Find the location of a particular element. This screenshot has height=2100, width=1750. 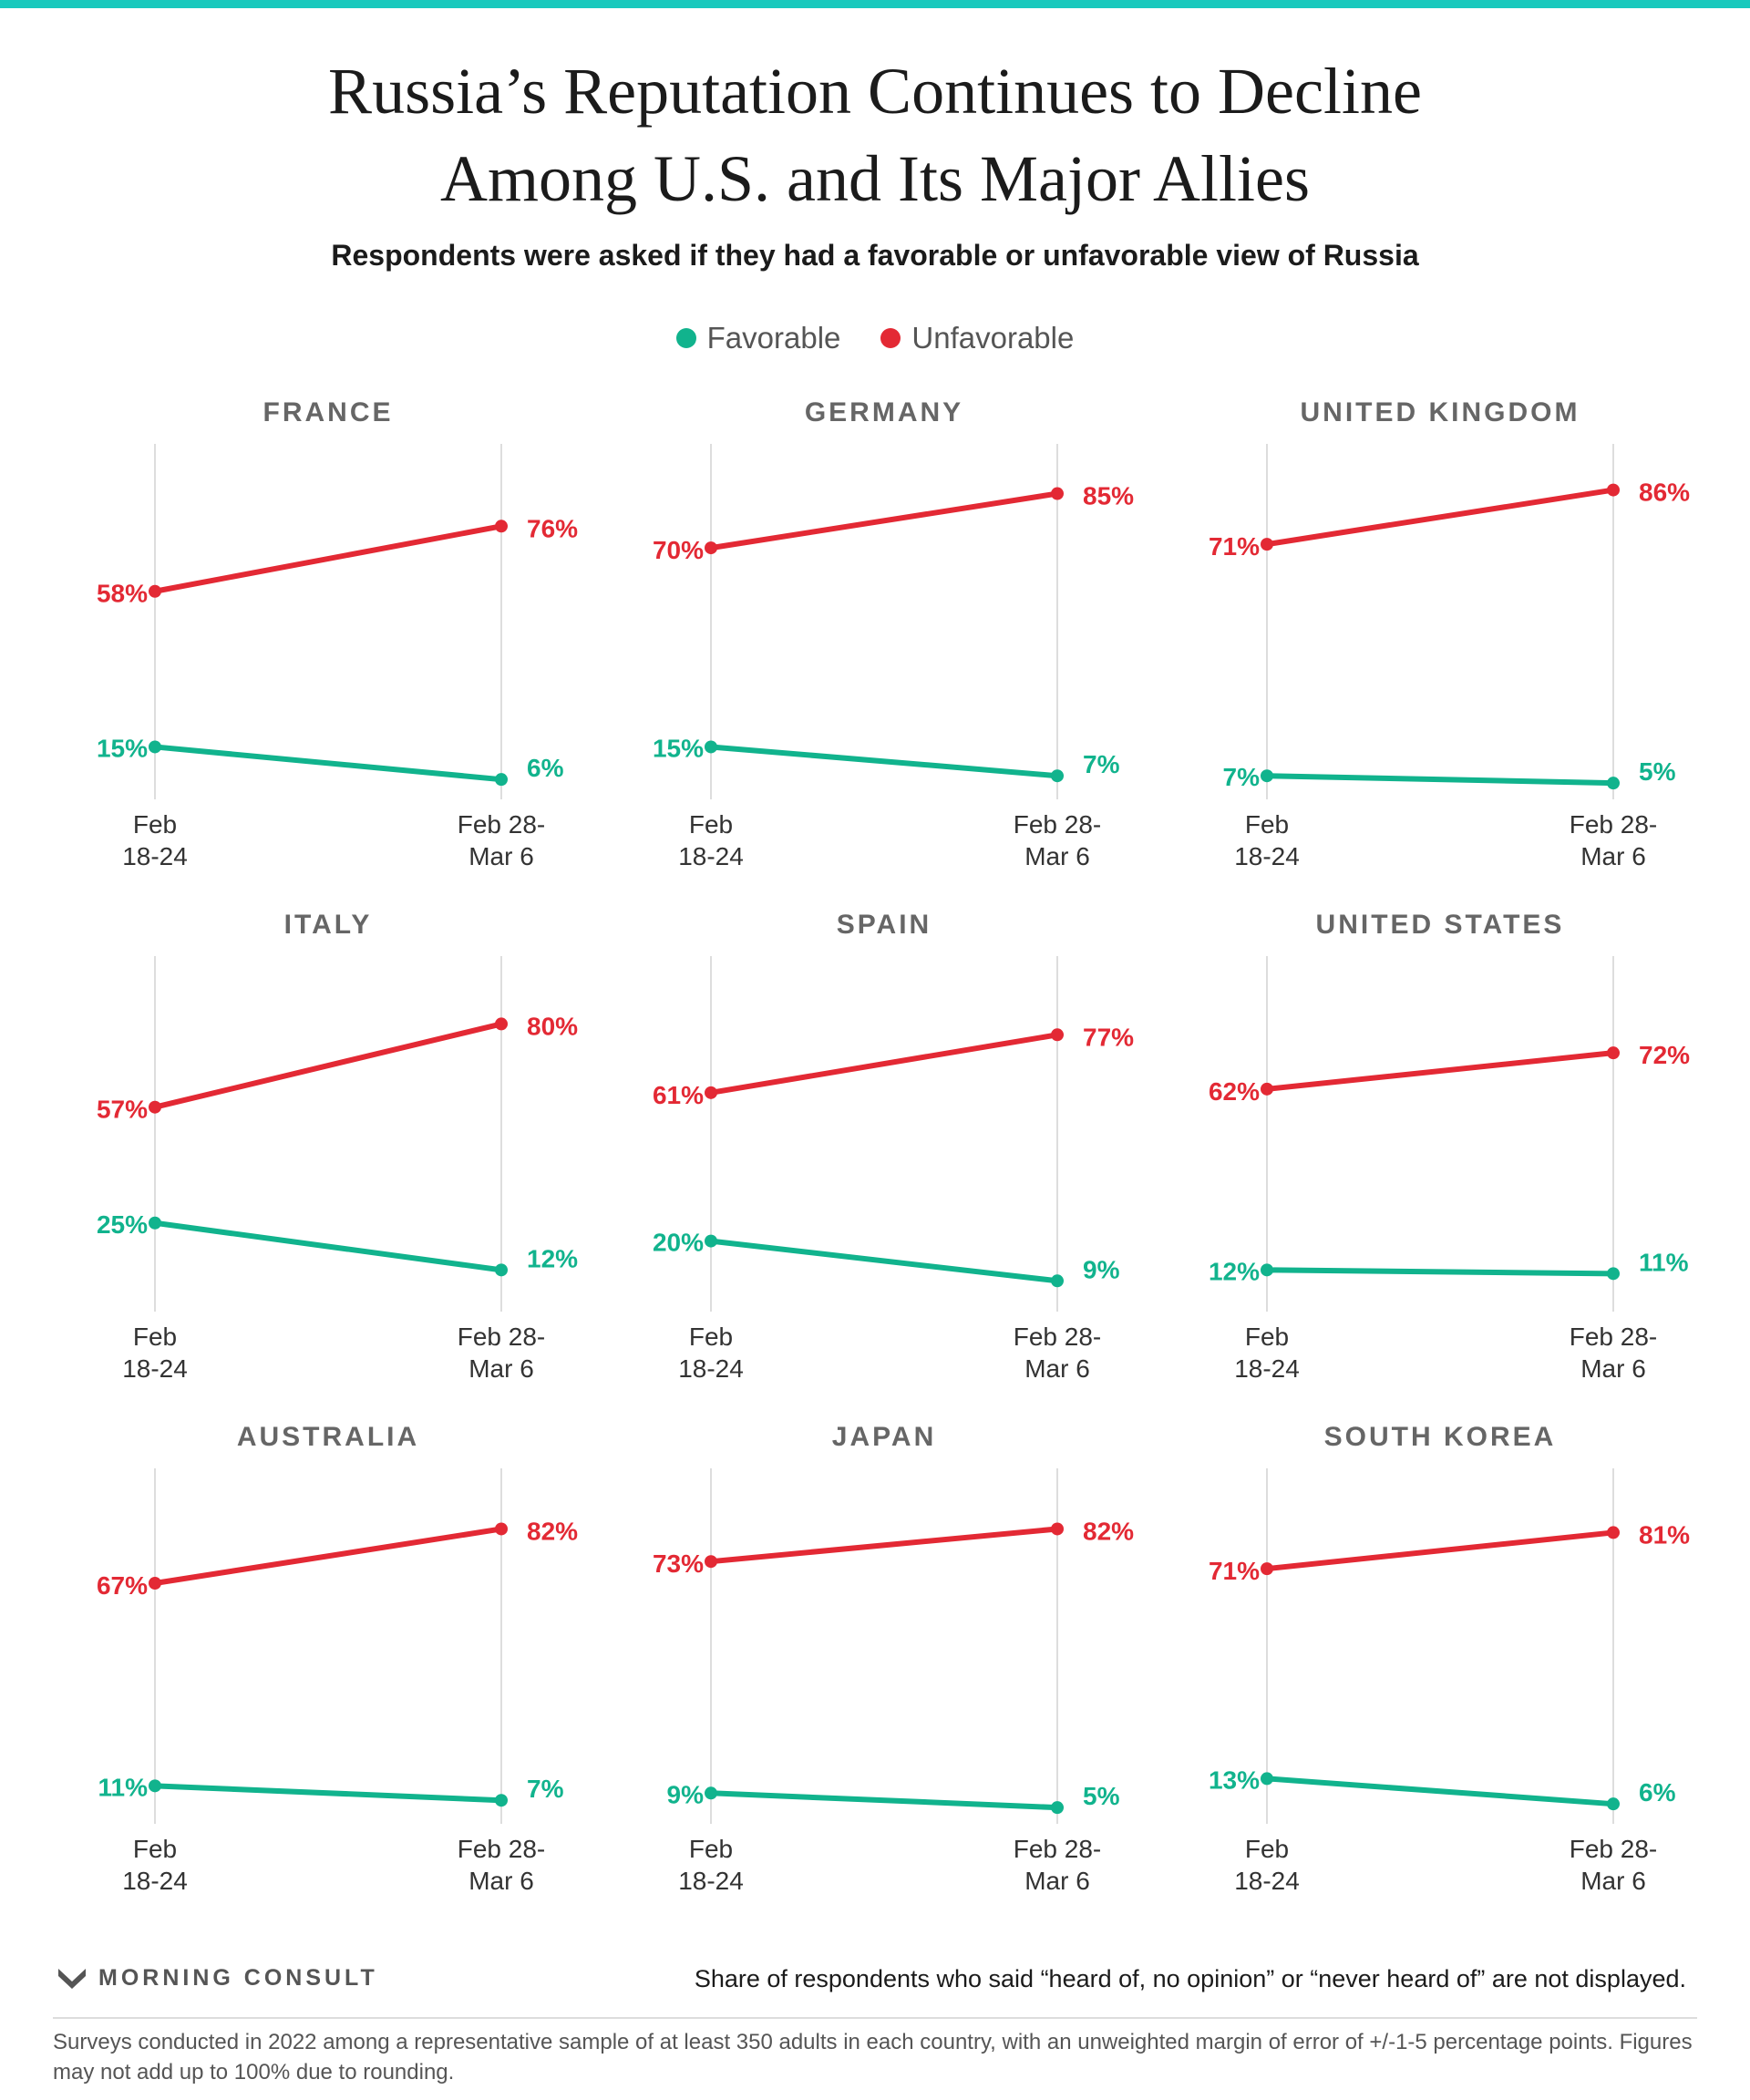

series-line-germany-unfavorable is located at coordinates (884, 521).